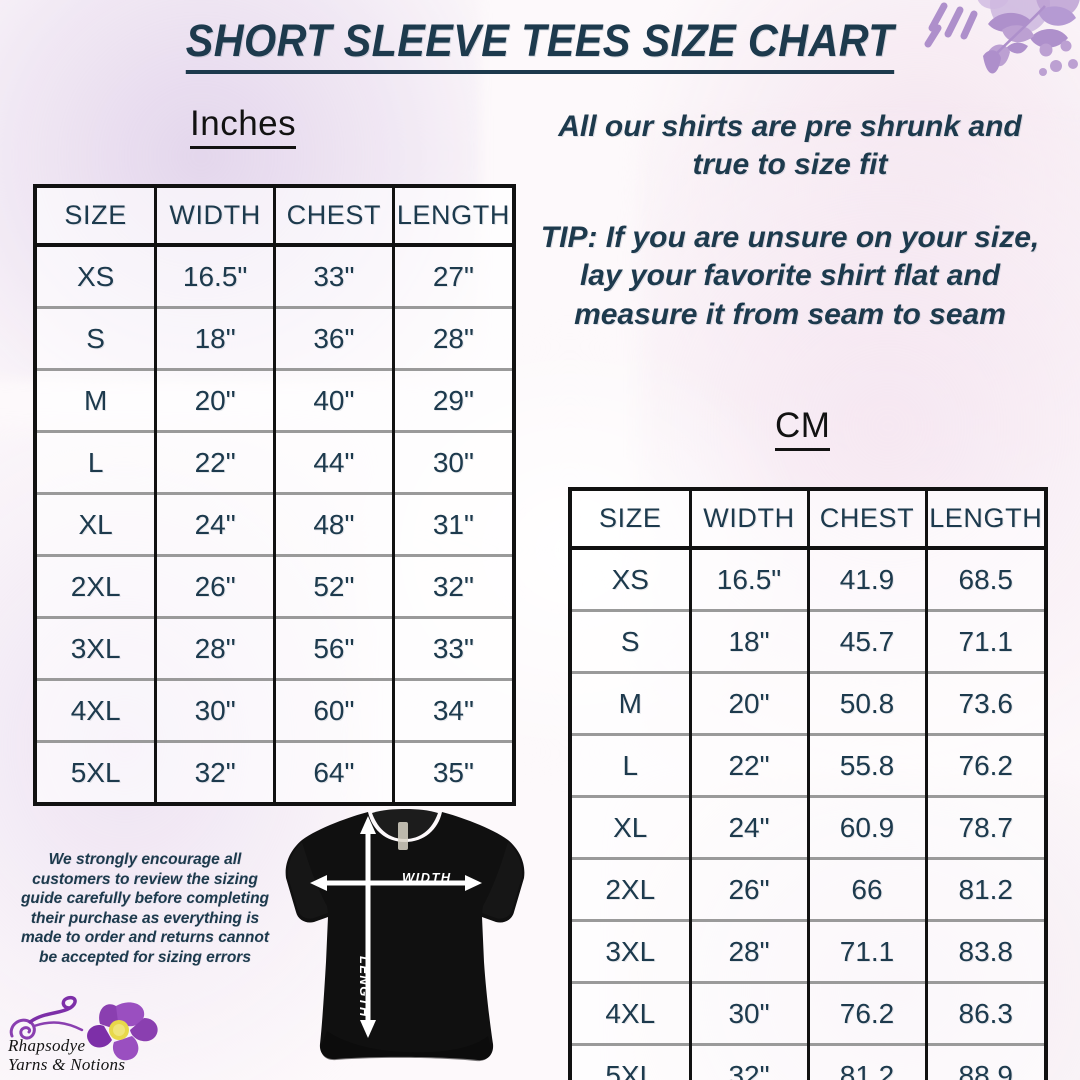 This screenshot has height=1080, width=1080. I want to click on table-row: XS 16.5" 33" 27", so click(274, 276).